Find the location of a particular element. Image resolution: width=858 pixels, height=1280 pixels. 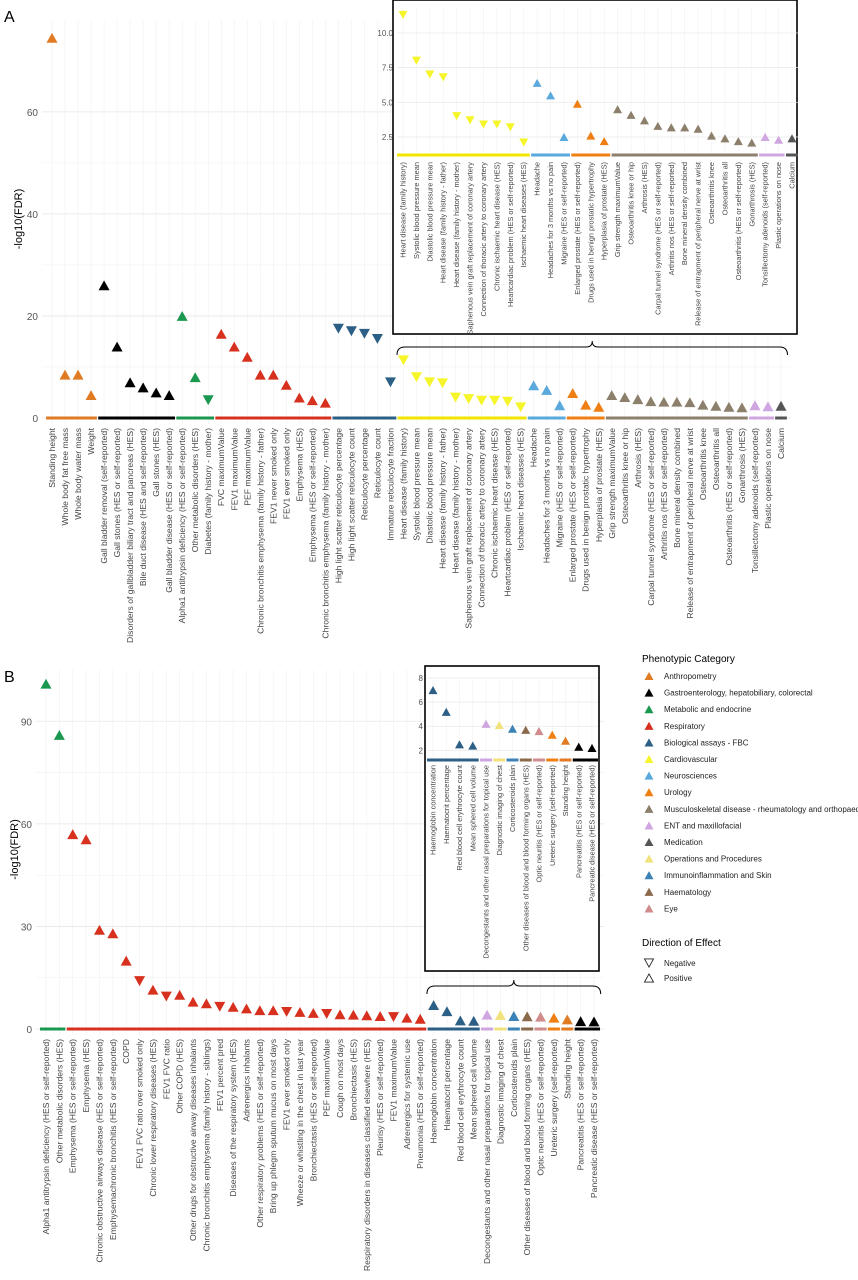

x-tick-label: FEV1 percent pred is located at coordinates (220, 1075).